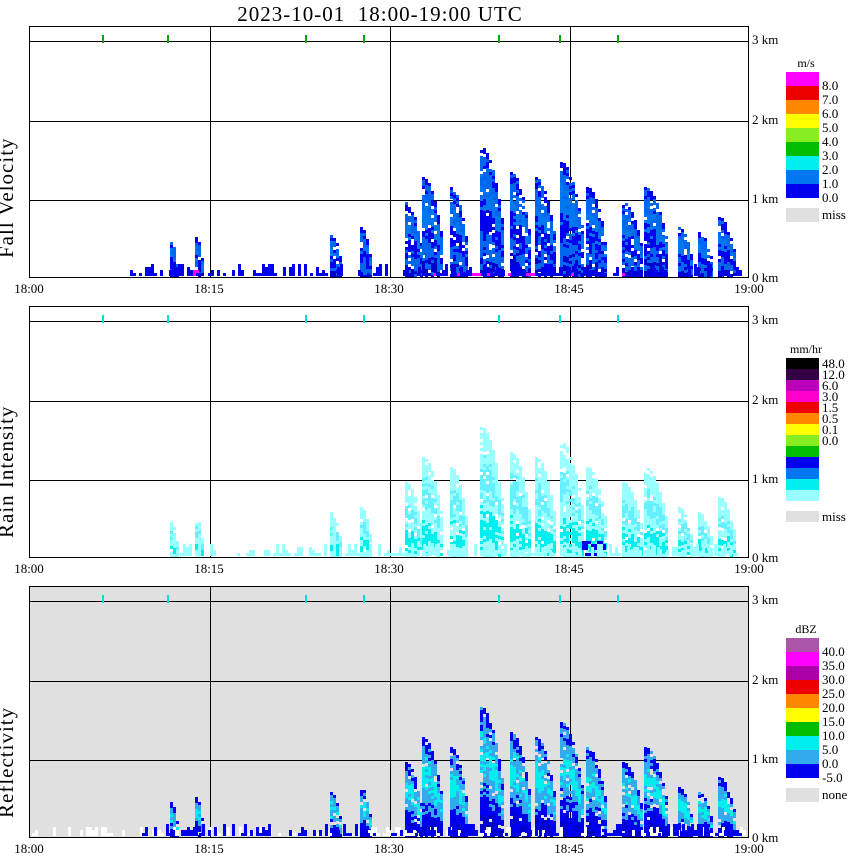 This screenshot has width=850, height=868. What do you see at coordinates (389, 121) in the screenshot?
I see `gridline-horizontal` at bounding box center [389, 121].